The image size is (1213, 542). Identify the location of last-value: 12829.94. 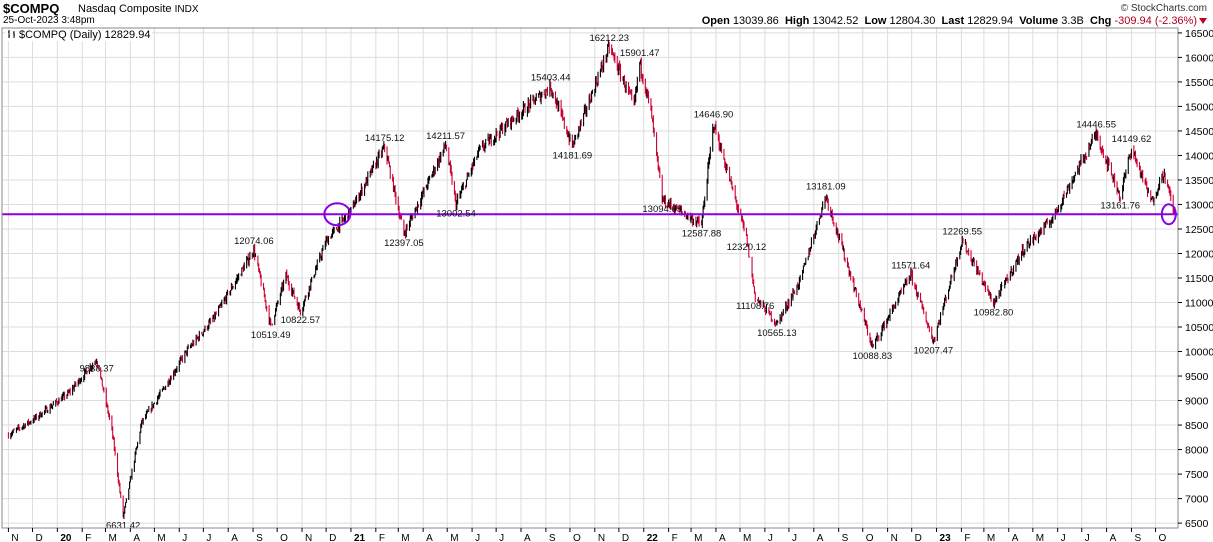
(990, 21).